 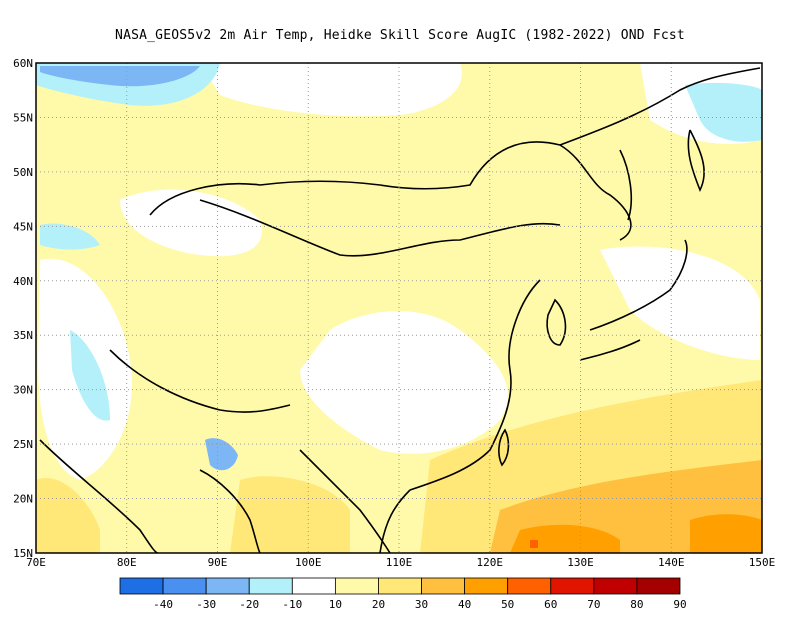 What do you see at coordinates (593, 604) in the screenshot?
I see `colorbar-label: 70` at bounding box center [593, 604].